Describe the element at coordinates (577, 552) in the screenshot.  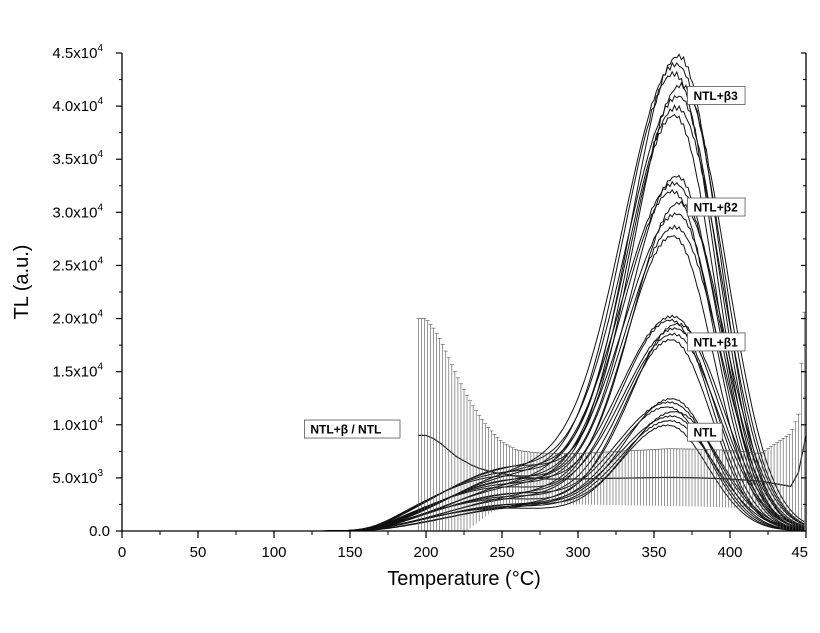
I see `x-tick-label: 300` at that location.